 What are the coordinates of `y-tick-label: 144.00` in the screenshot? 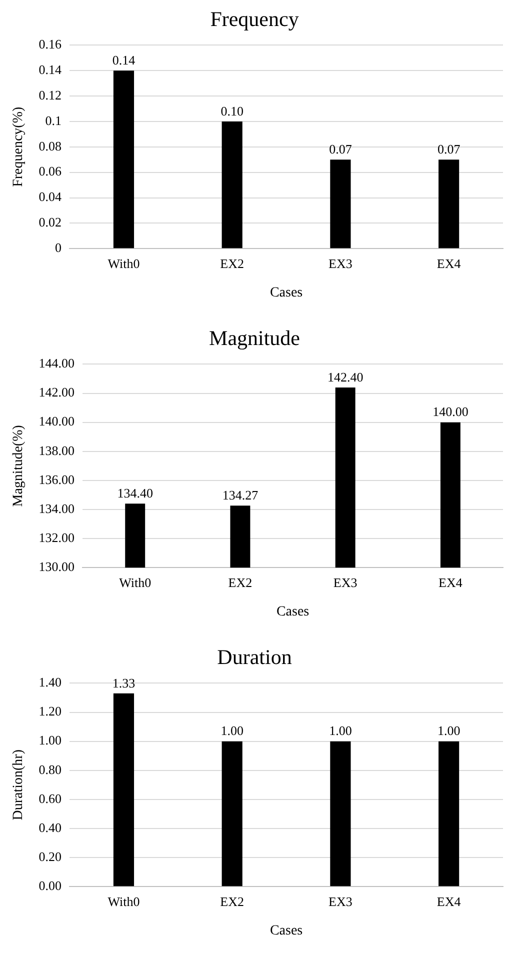 It's located at (56, 363).